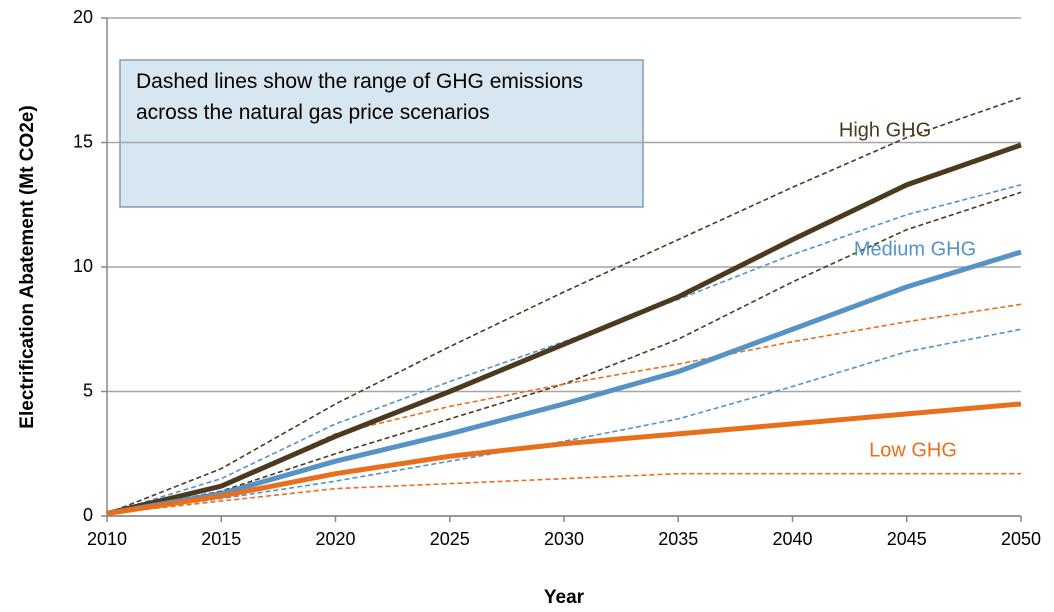  Describe the element at coordinates (88, 515) in the screenshot. I see `y-tick-label: 0` at that location.